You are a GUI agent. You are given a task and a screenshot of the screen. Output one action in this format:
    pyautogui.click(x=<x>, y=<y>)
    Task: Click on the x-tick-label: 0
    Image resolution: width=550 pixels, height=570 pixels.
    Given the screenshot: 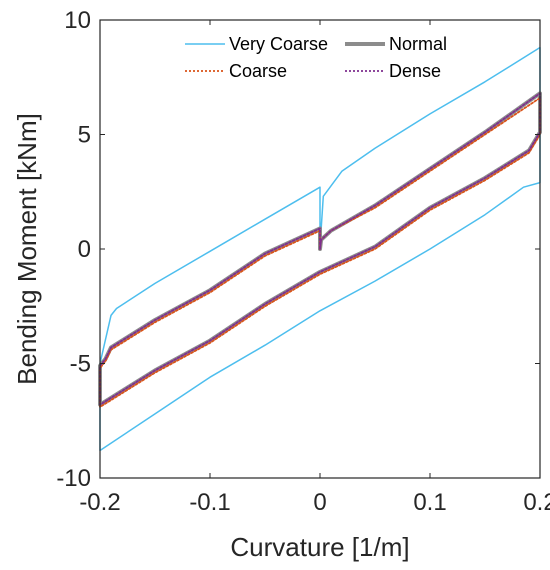 What is the action you would take?
    pyautogui.click(x=319, y=502)
    